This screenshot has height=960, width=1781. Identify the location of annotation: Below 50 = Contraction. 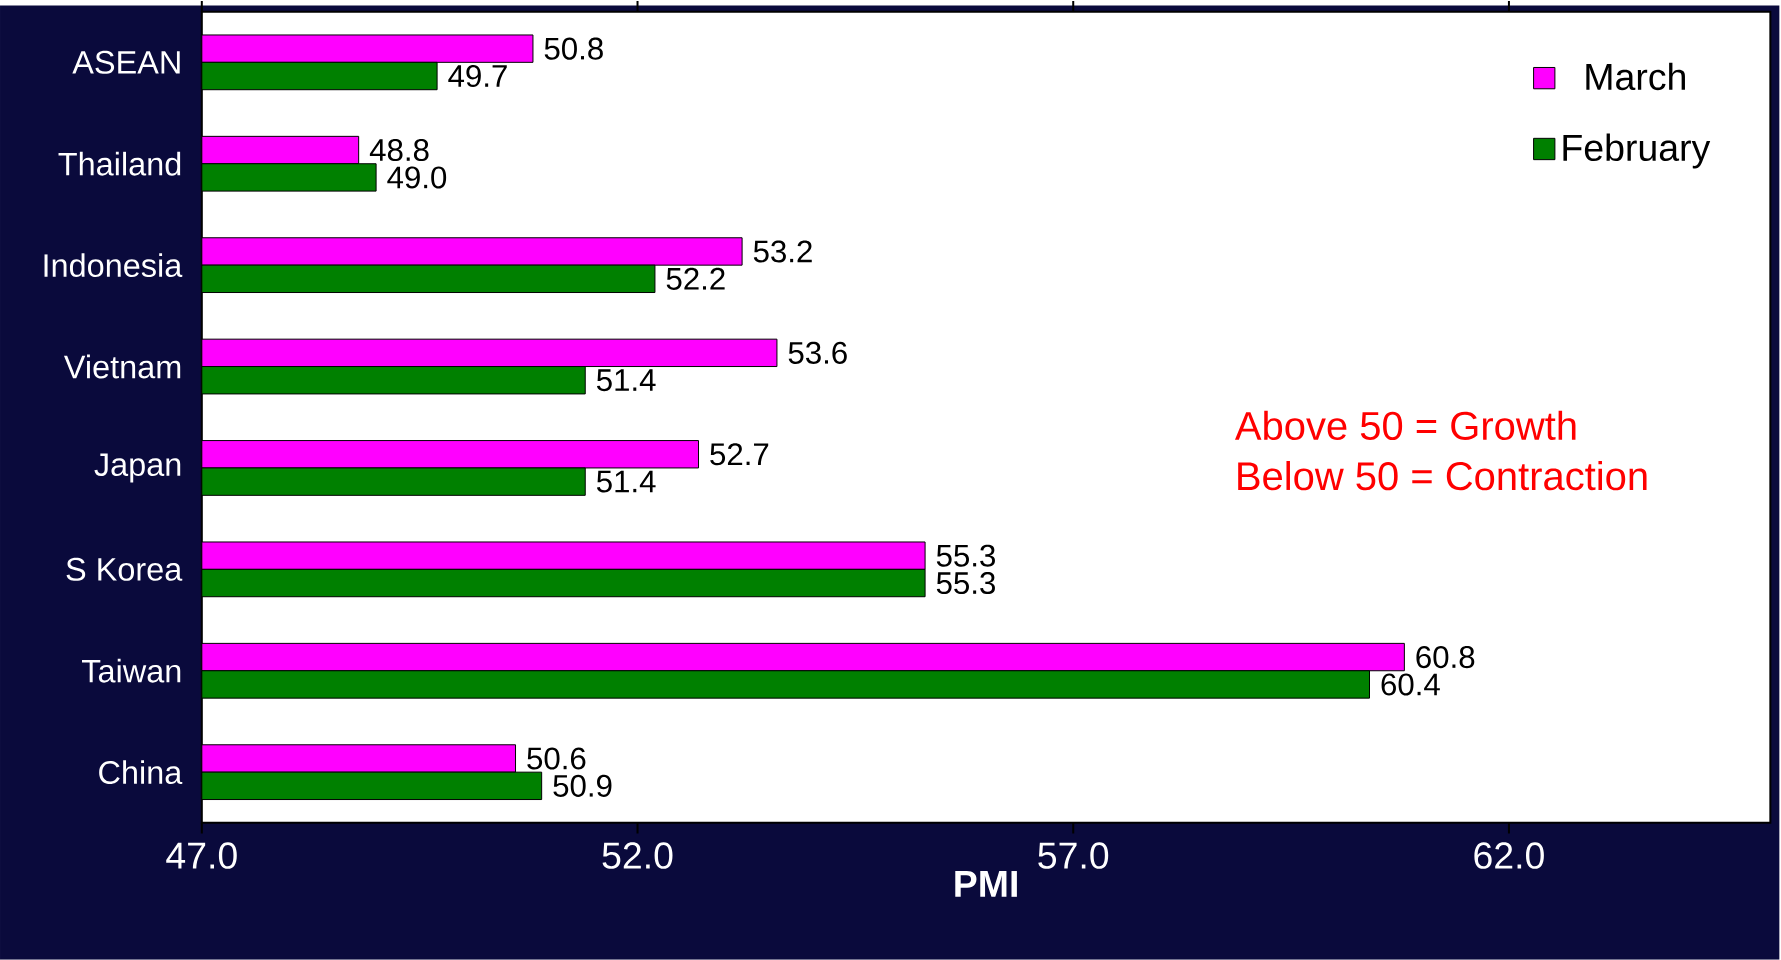
(1442, 476).